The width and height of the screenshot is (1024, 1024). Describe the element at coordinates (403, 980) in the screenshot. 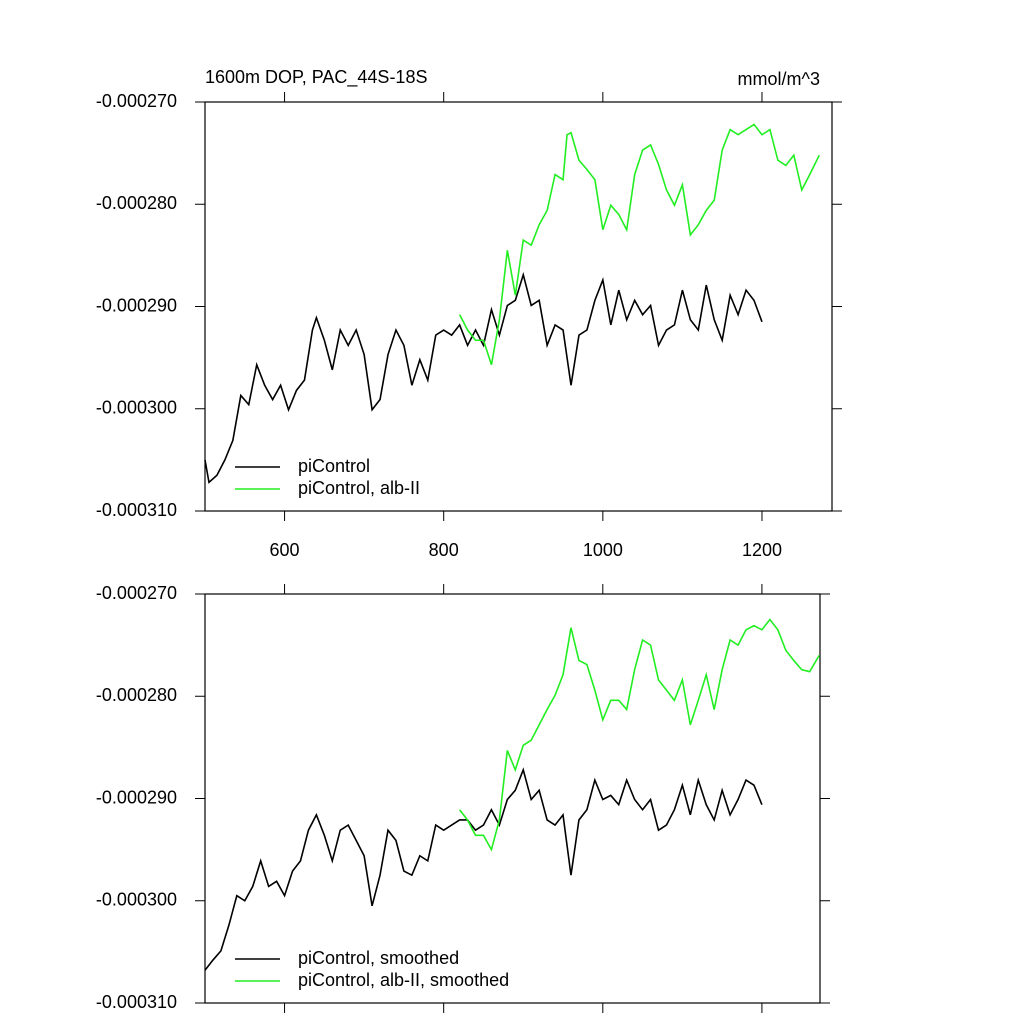

I see `legend-label: piControl, alb-II, smoothed` at that location.